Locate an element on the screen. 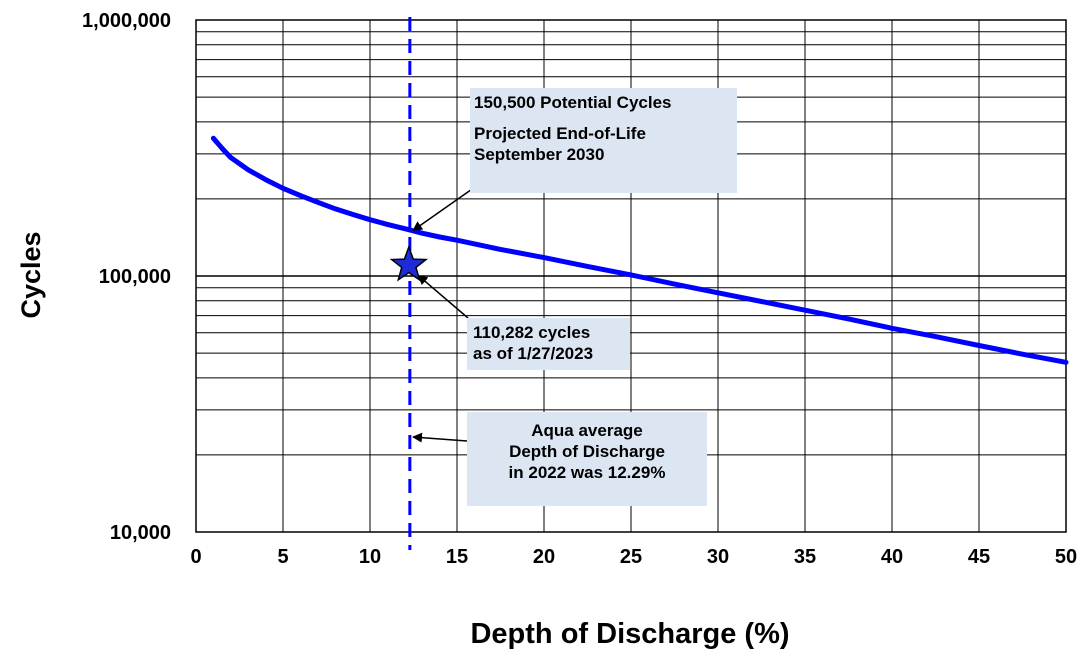  y-tick-label: 100,000 is located at coordinates (135, 277).